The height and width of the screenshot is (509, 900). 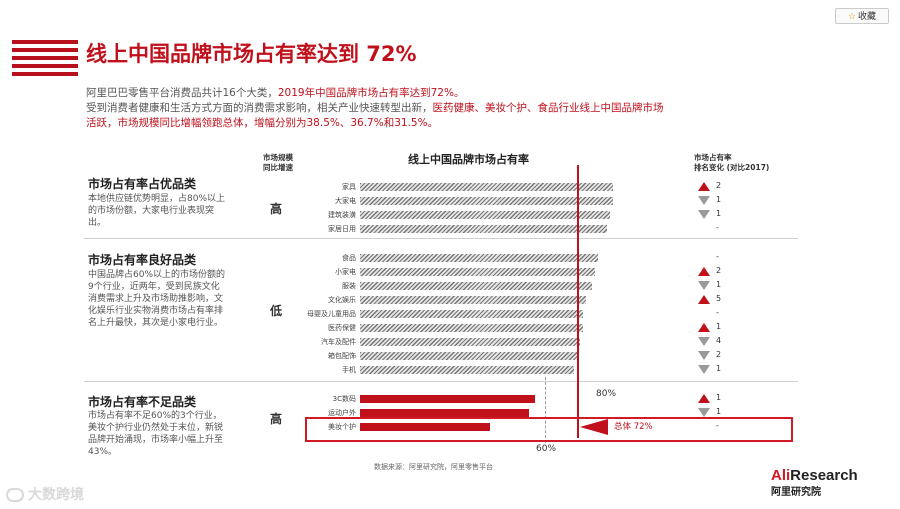 What do you see at coordinates (345, 272) in the screenshot?
I see `category-label: 小家电` at bounding box center [345, 272].